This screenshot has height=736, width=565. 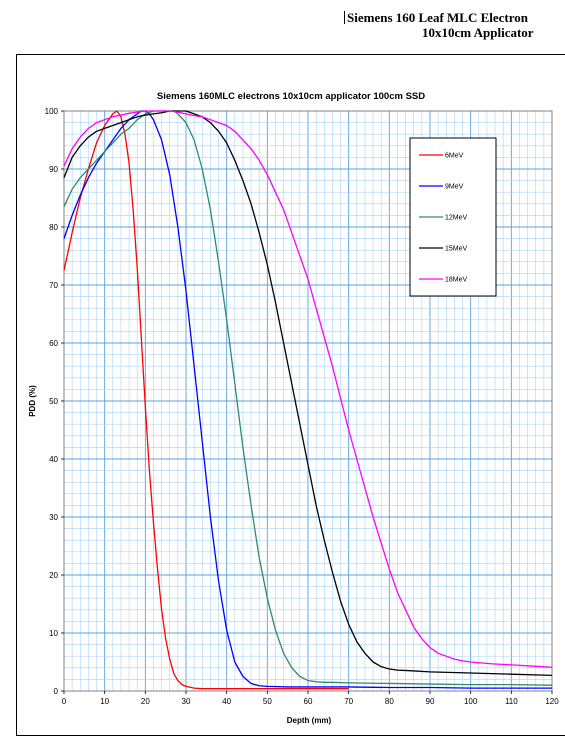 What do you see at coordinates (53, 575) in the screenshot?
I see `y-tick-label: 20` at bounding box center [53, 575].